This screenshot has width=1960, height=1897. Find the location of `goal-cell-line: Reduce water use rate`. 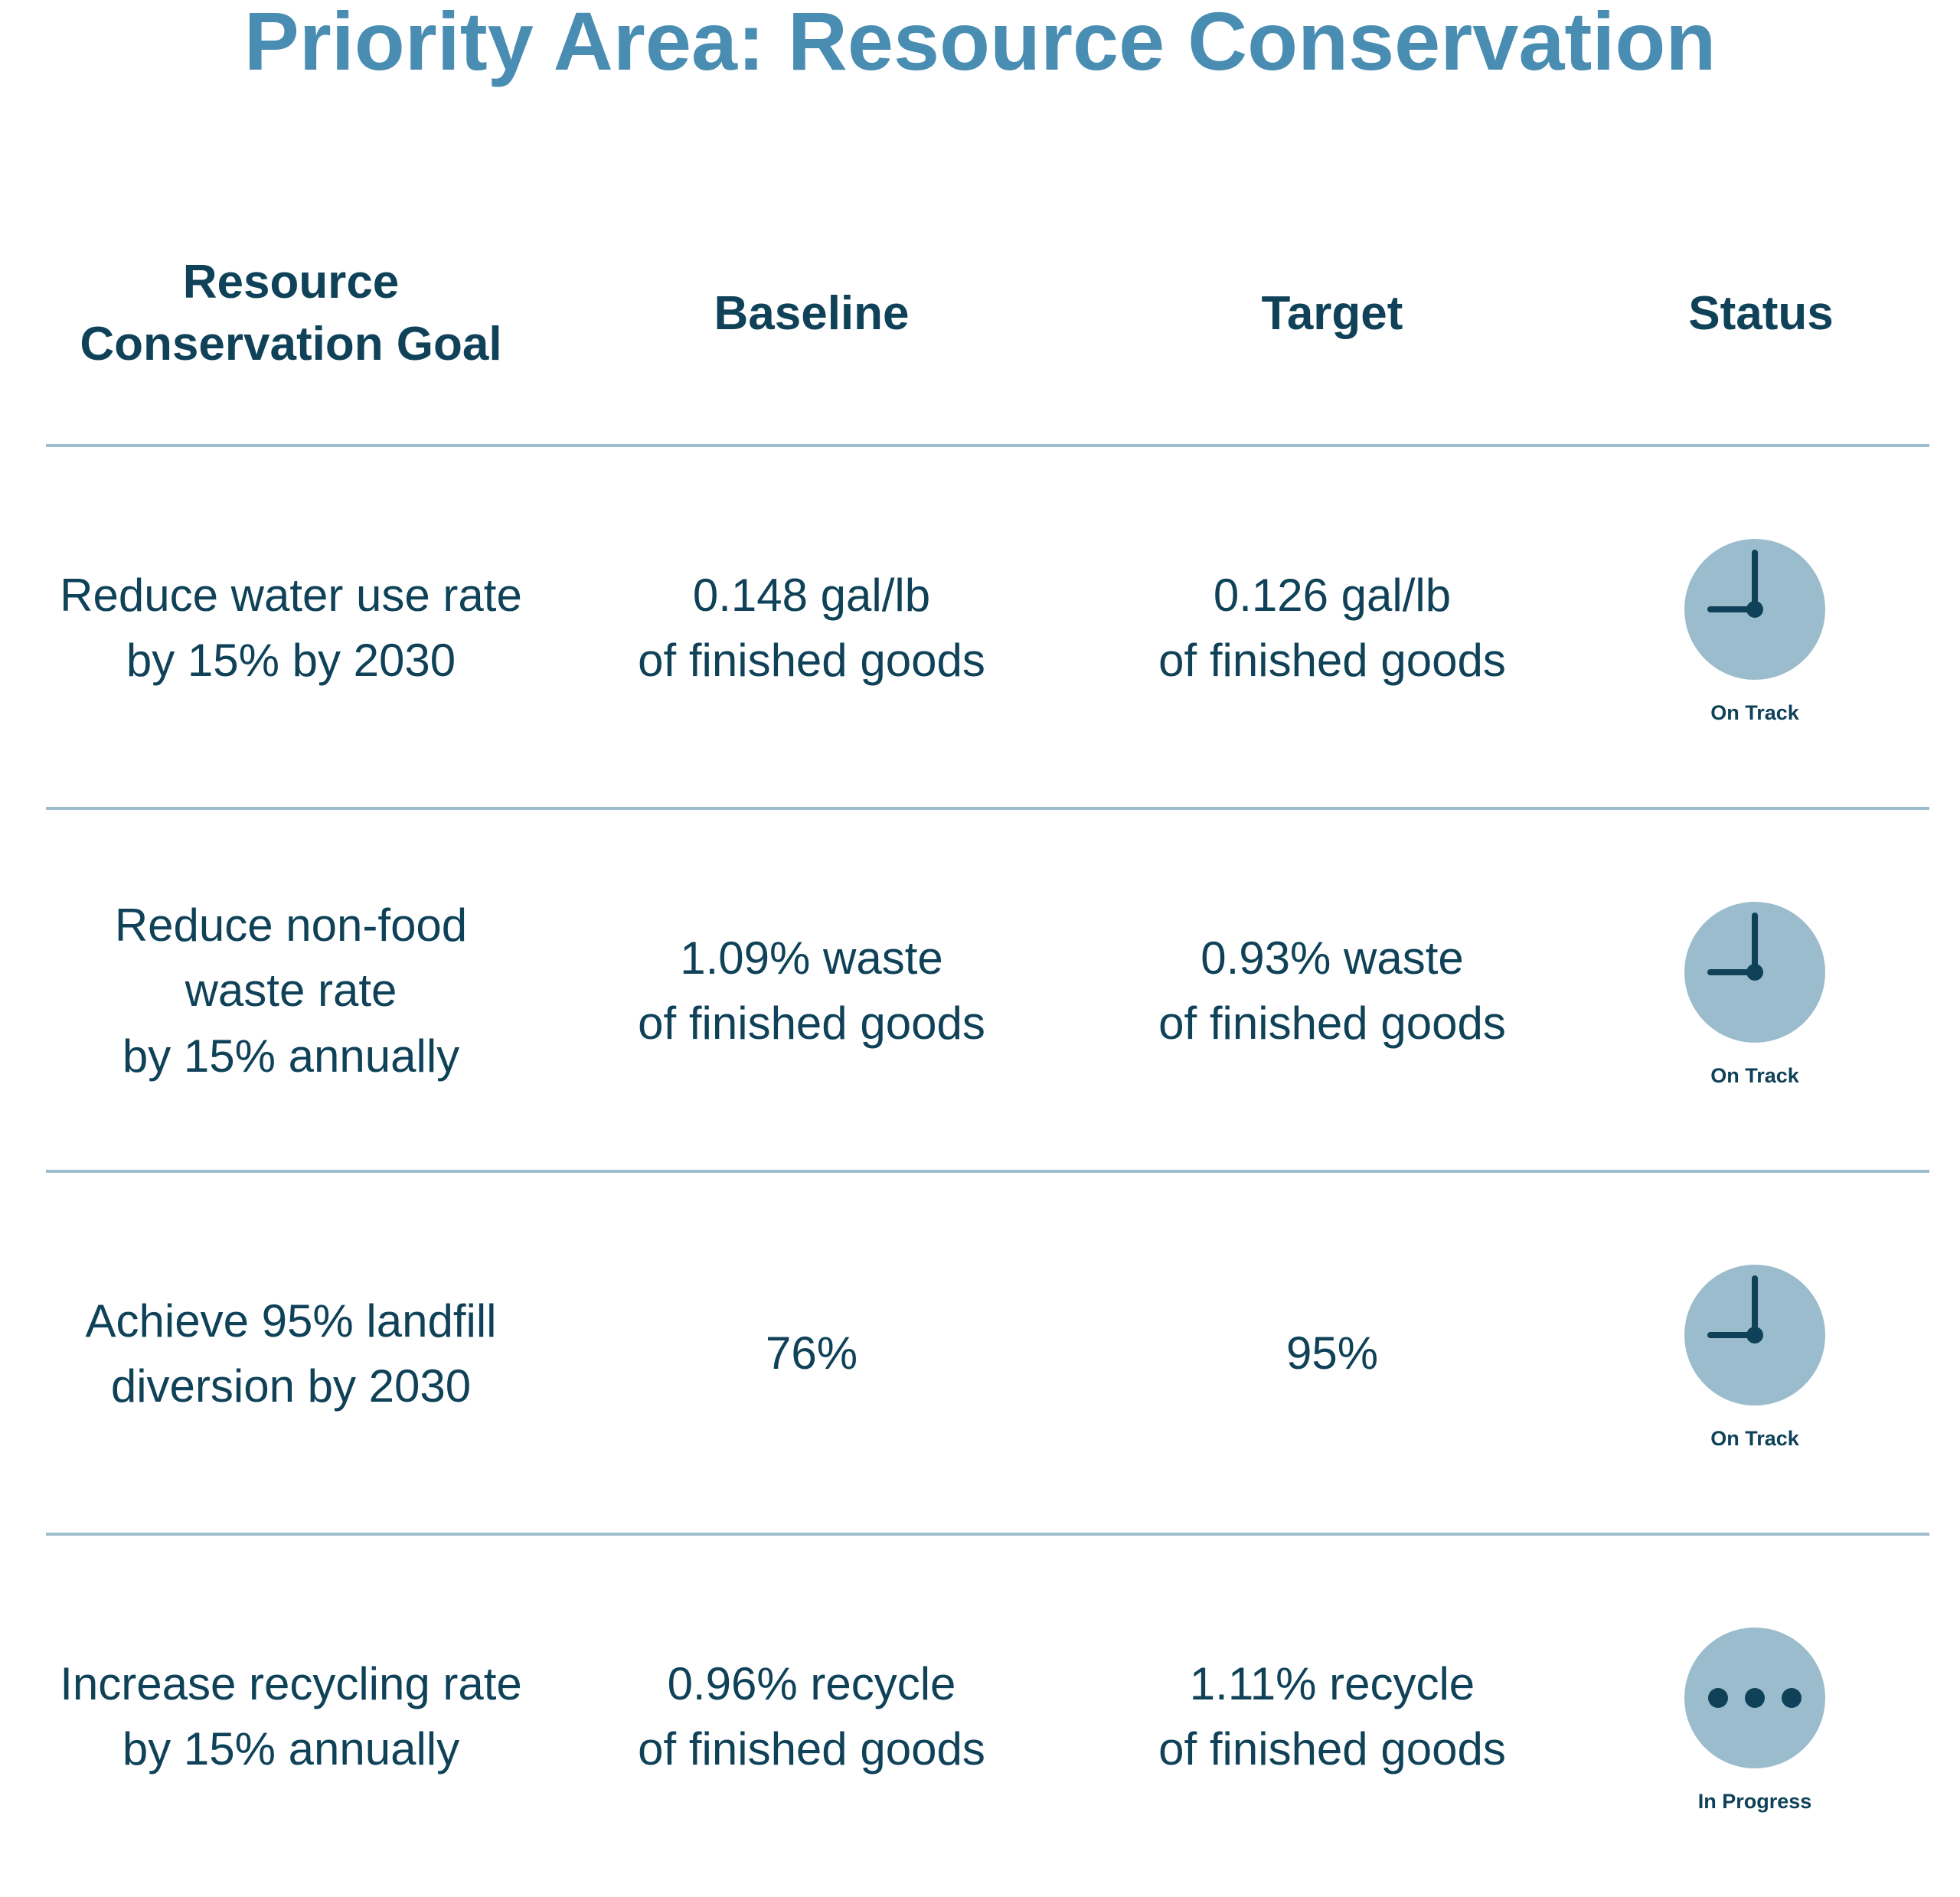

goal-cell-line: Reduce water use rate is located at coordinates (291, 595).